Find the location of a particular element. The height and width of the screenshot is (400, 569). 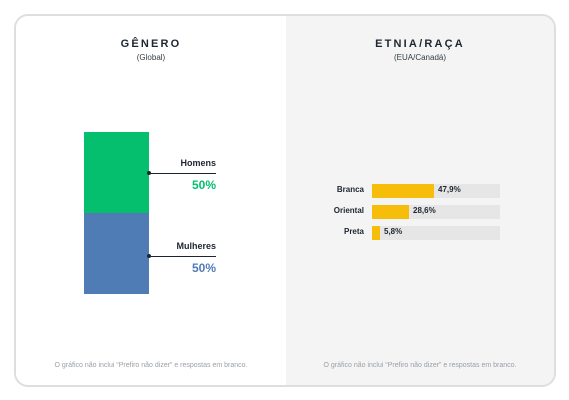

ethnicity-title: ETNIA/RAÇA is located at coordinates (420, 44).